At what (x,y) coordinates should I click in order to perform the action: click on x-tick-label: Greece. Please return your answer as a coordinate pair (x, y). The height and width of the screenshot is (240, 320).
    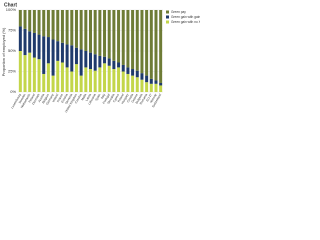
    Looking at the image, I should click on (134, 98).